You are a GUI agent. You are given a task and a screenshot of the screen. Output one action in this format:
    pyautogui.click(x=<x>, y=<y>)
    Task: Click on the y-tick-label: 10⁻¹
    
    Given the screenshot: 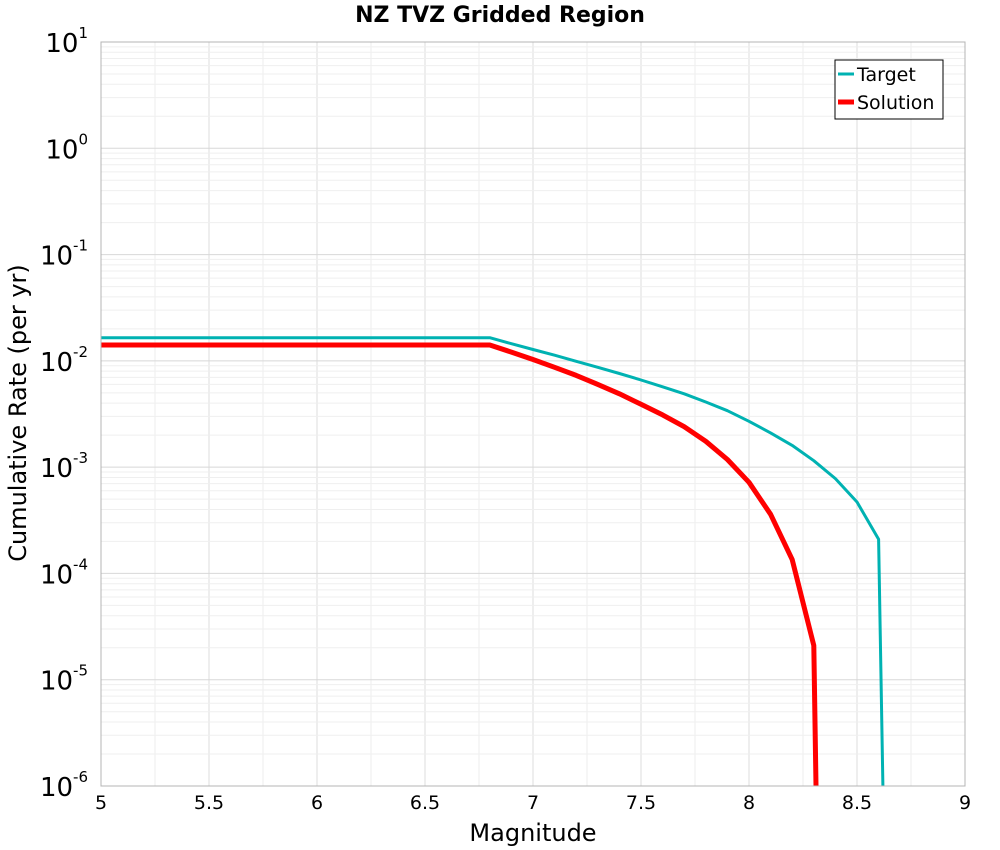 What is the action you would take?
    pyautogui.click(x=64, y=254)
    